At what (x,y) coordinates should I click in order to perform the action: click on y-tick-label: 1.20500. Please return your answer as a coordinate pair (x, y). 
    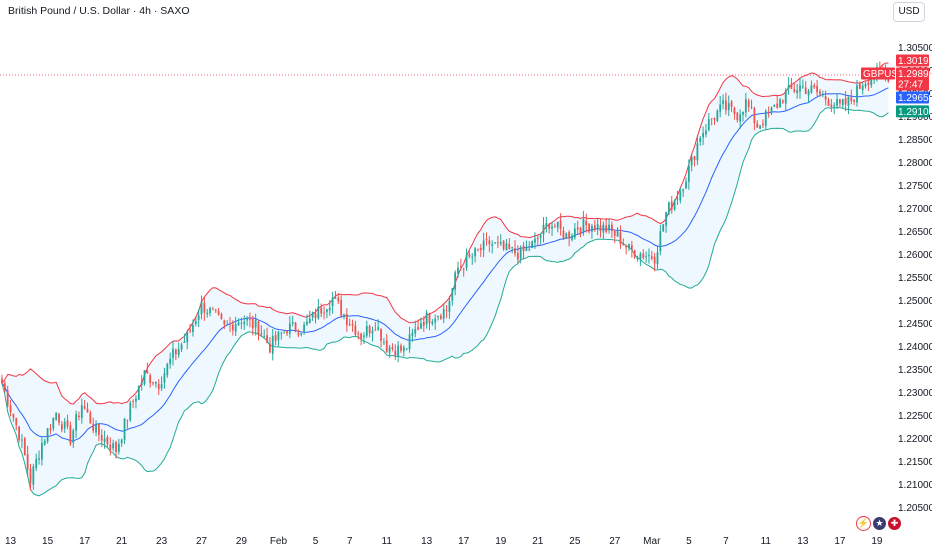
    Looking at the image, I should click on (915, 508).